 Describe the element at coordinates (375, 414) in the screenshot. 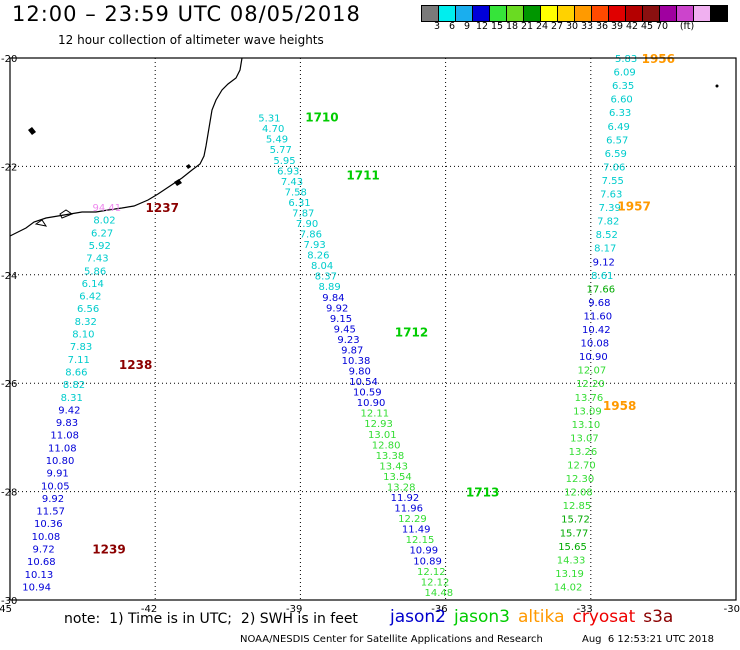

I see `wave-height-value: 12.11` at that location.